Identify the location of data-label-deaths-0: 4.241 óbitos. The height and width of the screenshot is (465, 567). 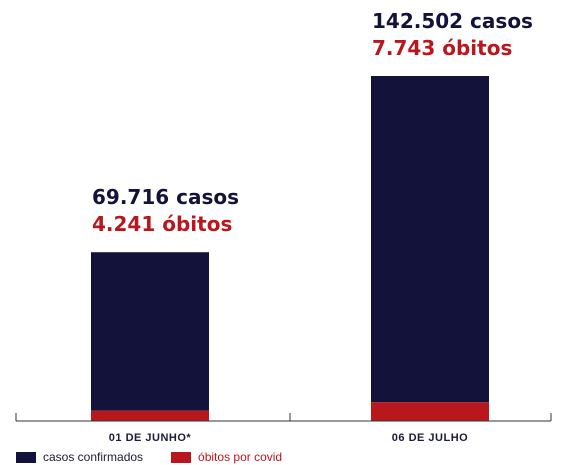
(162, 224).